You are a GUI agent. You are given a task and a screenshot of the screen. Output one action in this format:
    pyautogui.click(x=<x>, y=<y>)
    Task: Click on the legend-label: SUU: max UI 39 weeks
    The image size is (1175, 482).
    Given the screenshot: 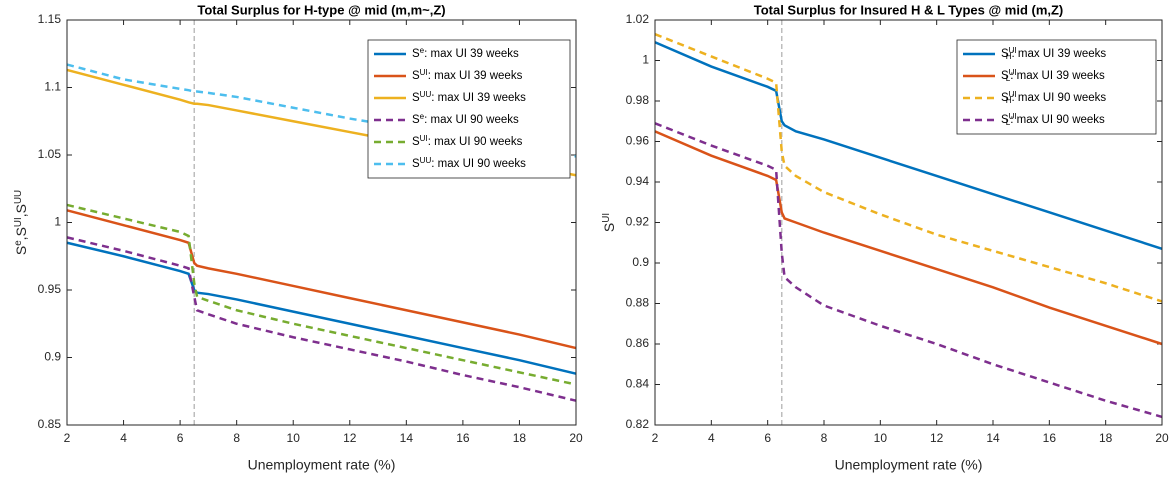 What is the action you would take?
    pyautogui.click(x=469, y=97)
    